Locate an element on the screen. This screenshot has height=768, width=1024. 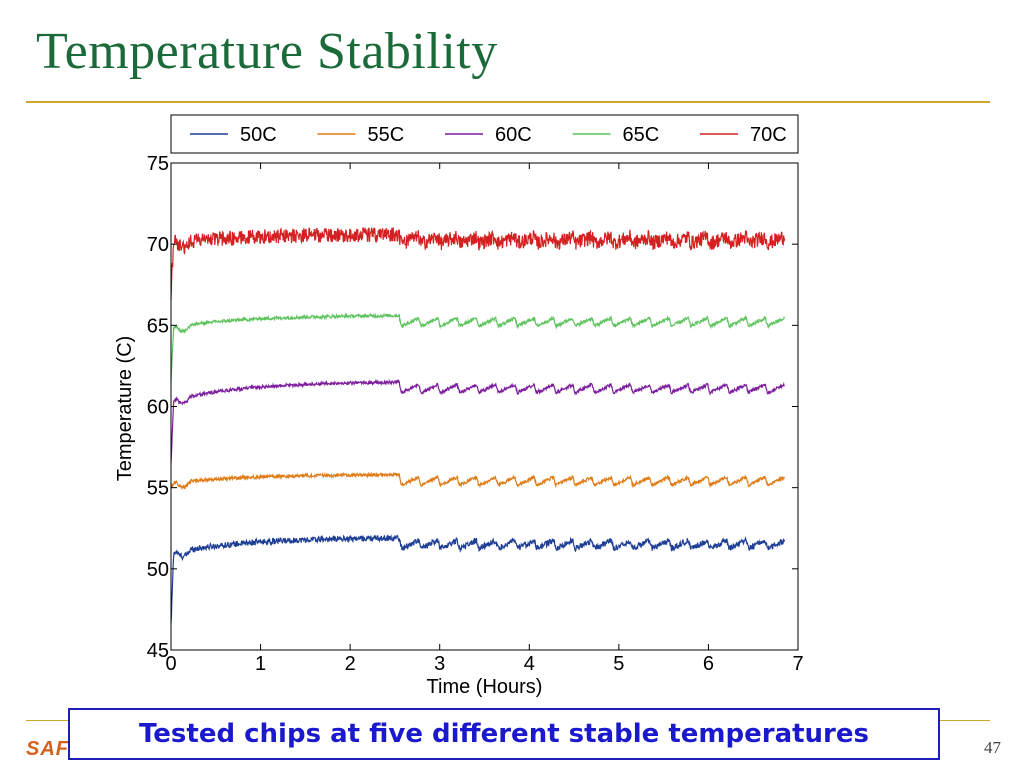
footer-logo: SAF is located at coordinates (47, 749).